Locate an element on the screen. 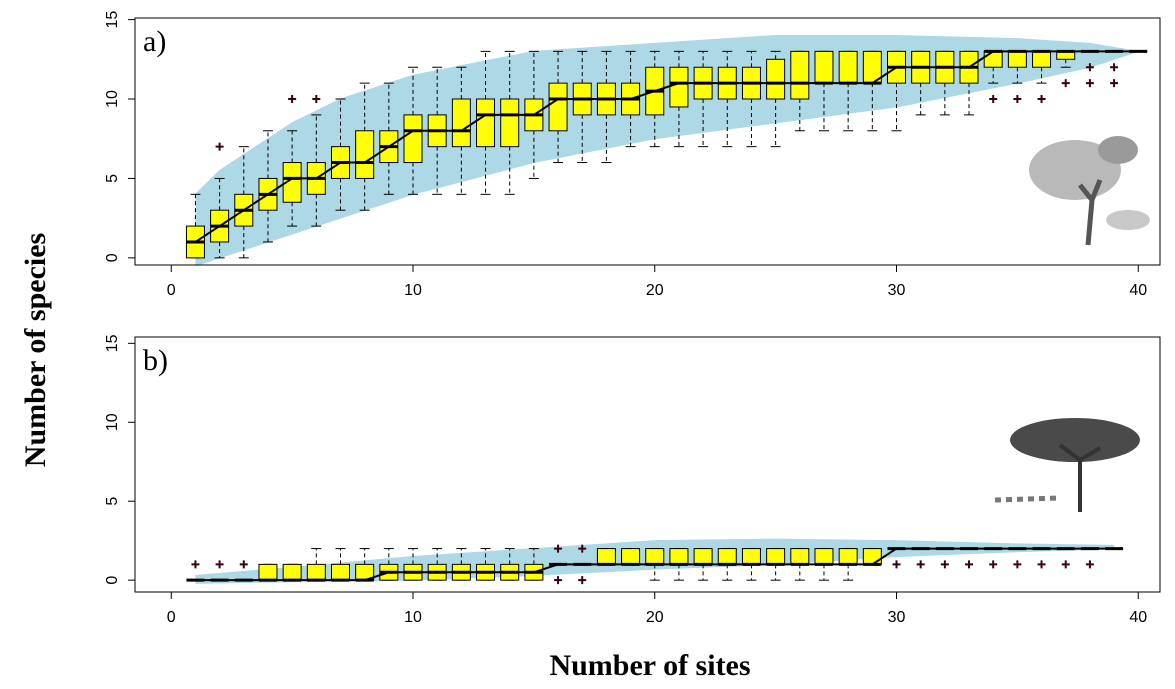 The image size is (1175, 689). x-axis-label: Number of sites is located at coordinates (649, 665).